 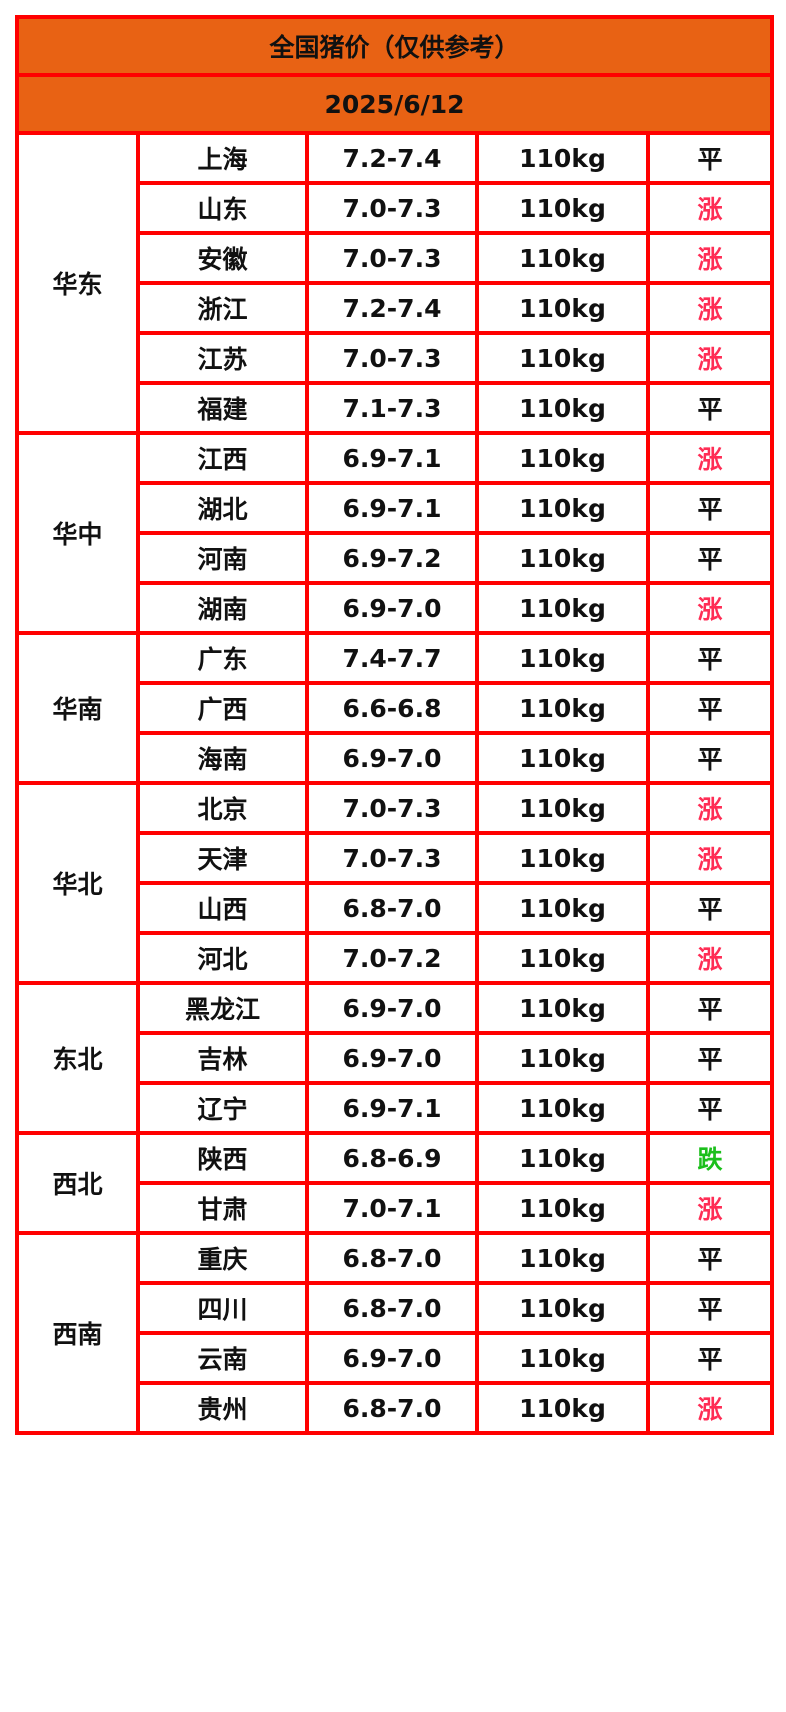 I want to click on table-row: 华中 江西 6.9-7.1 110kg 涨, so click(x=395, y=533).